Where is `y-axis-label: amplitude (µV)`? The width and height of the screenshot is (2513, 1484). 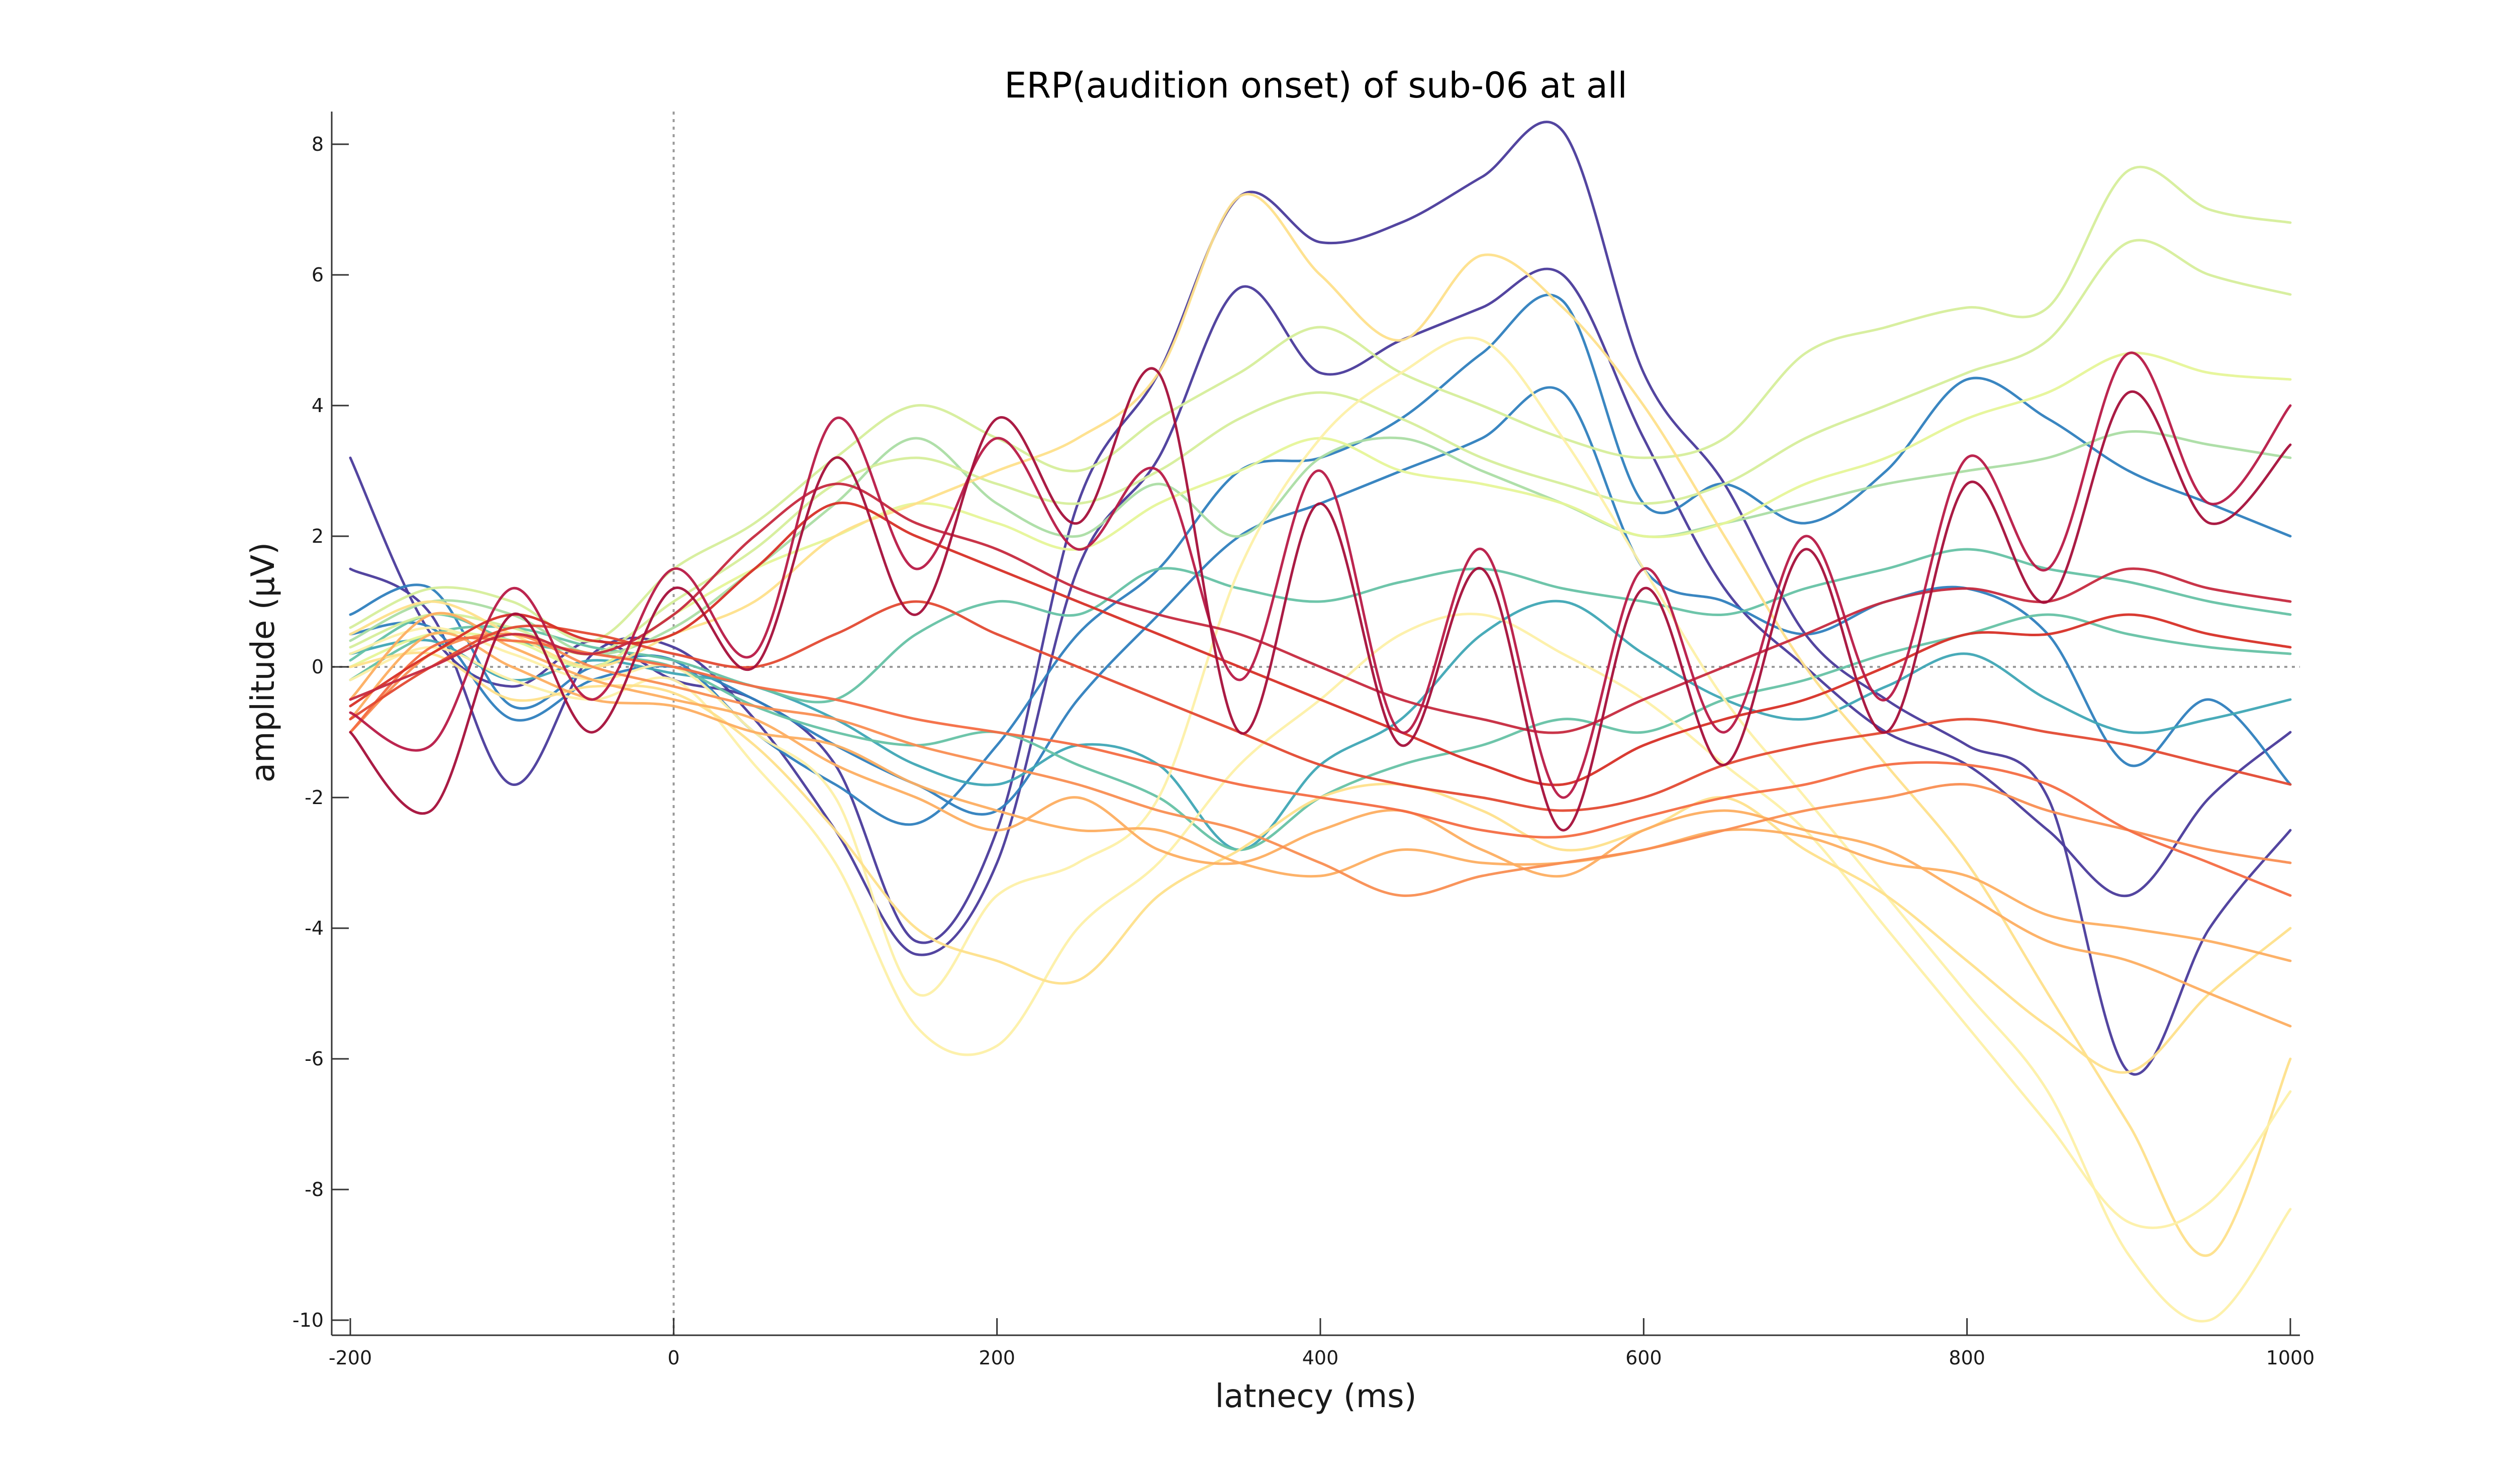 y-axis-label: amplitude (µV) is located at coordinates (263, 662).